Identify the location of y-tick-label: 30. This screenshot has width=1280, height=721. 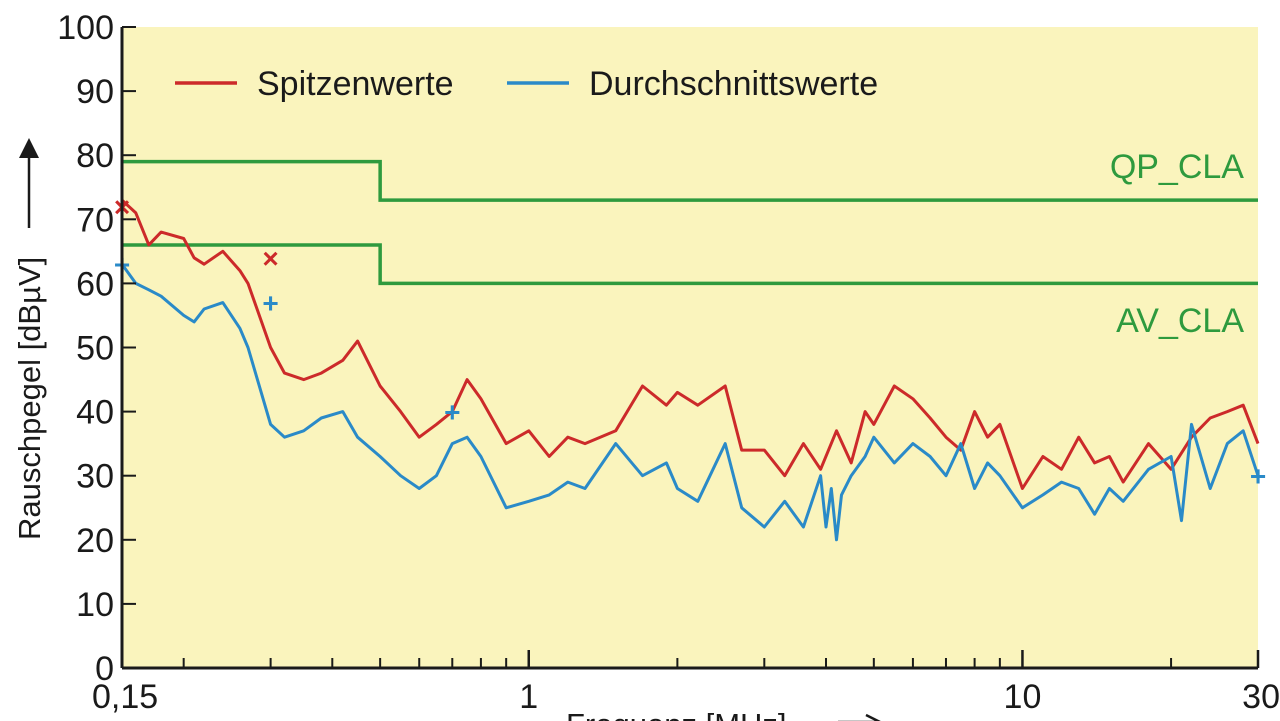
(95, 477).